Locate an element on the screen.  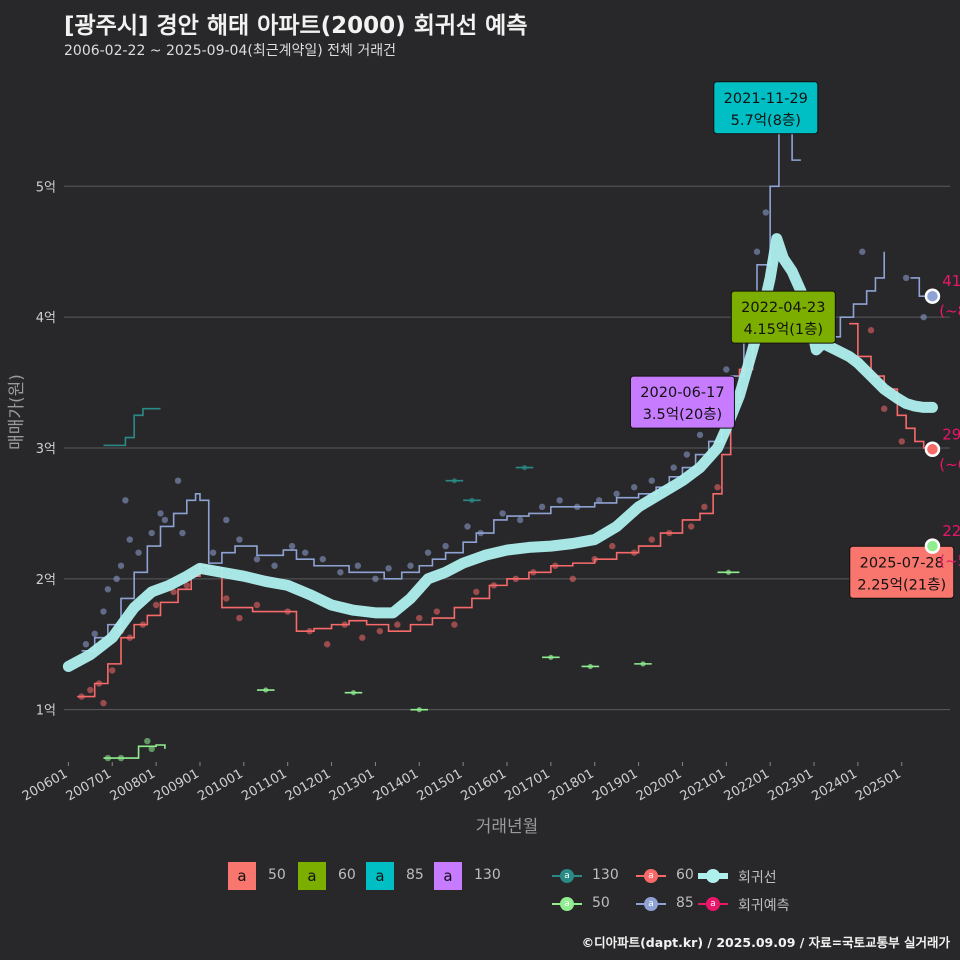
series-line-85b is located at coordinates (850, 294).